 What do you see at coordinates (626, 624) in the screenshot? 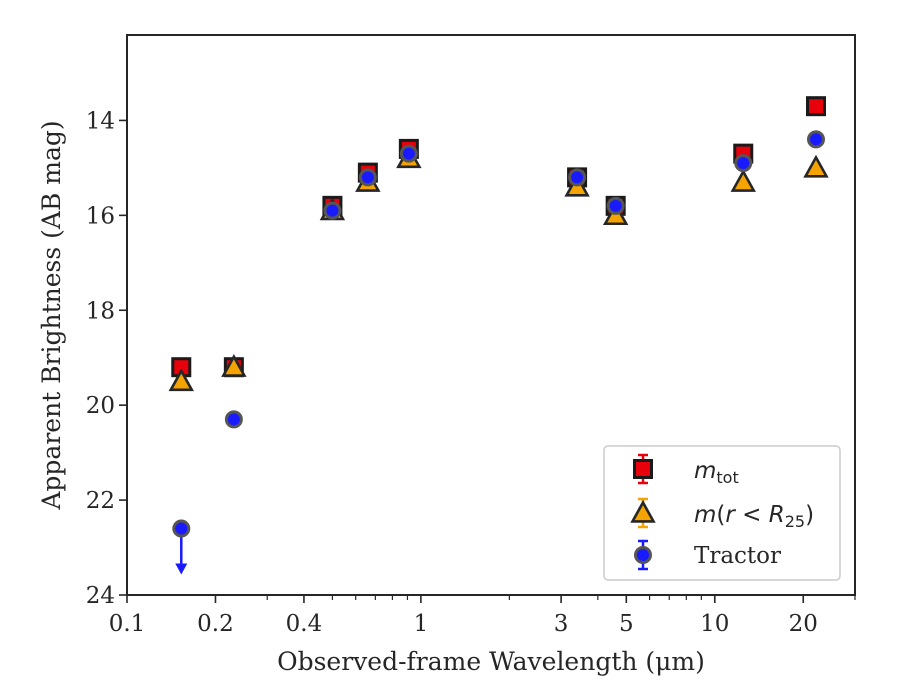
I see `x-tick-label: 5` at bounding box center [626, 624].